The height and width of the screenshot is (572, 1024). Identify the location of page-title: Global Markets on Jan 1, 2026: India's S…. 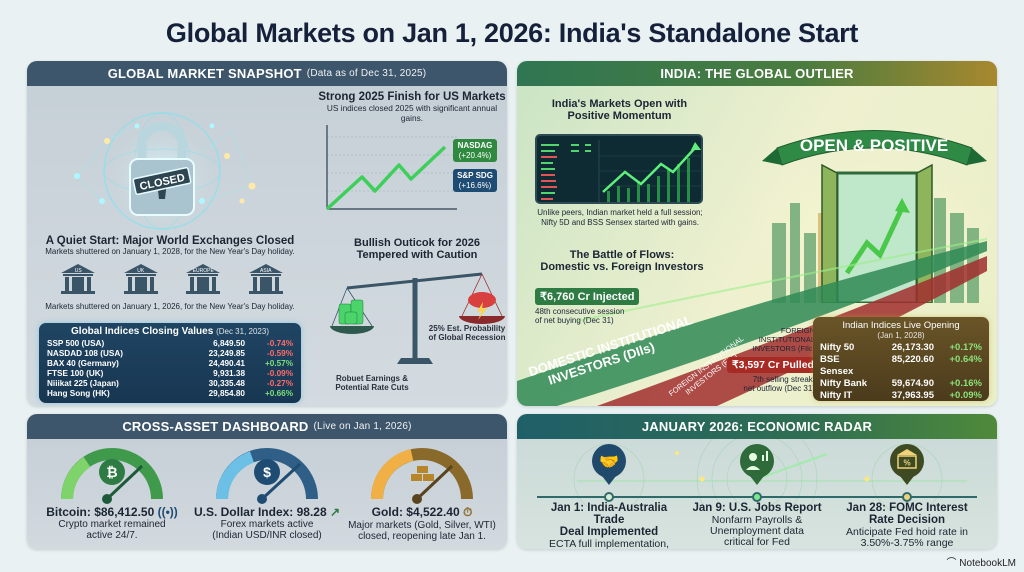
(512, 33).